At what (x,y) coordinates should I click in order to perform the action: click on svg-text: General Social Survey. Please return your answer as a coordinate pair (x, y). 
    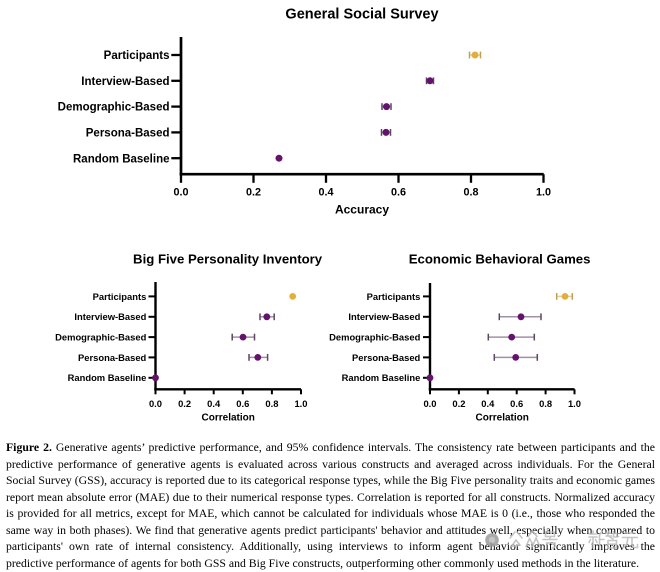
    Looking at the image, I should click on (361, 15).